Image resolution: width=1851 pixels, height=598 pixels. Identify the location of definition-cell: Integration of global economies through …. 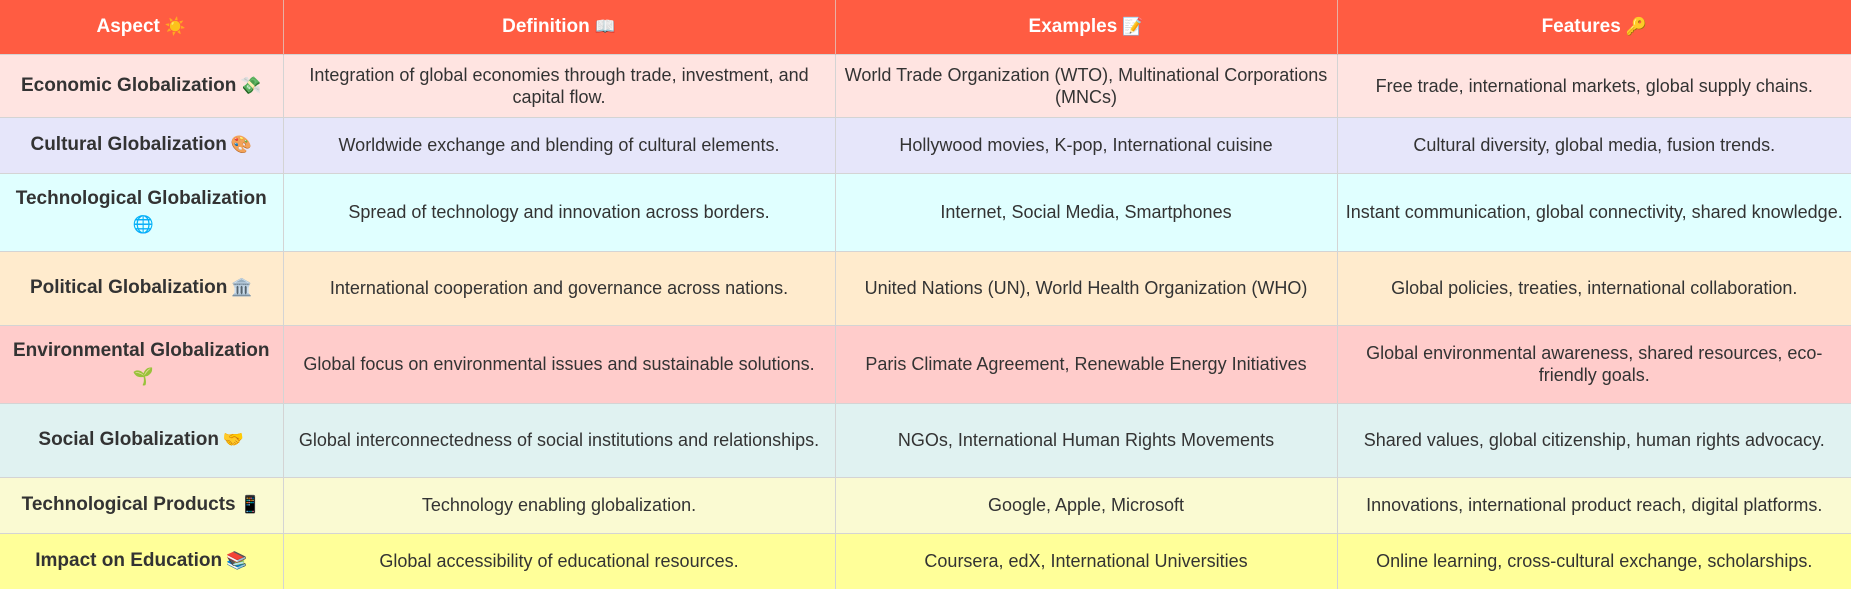
(559, 85).